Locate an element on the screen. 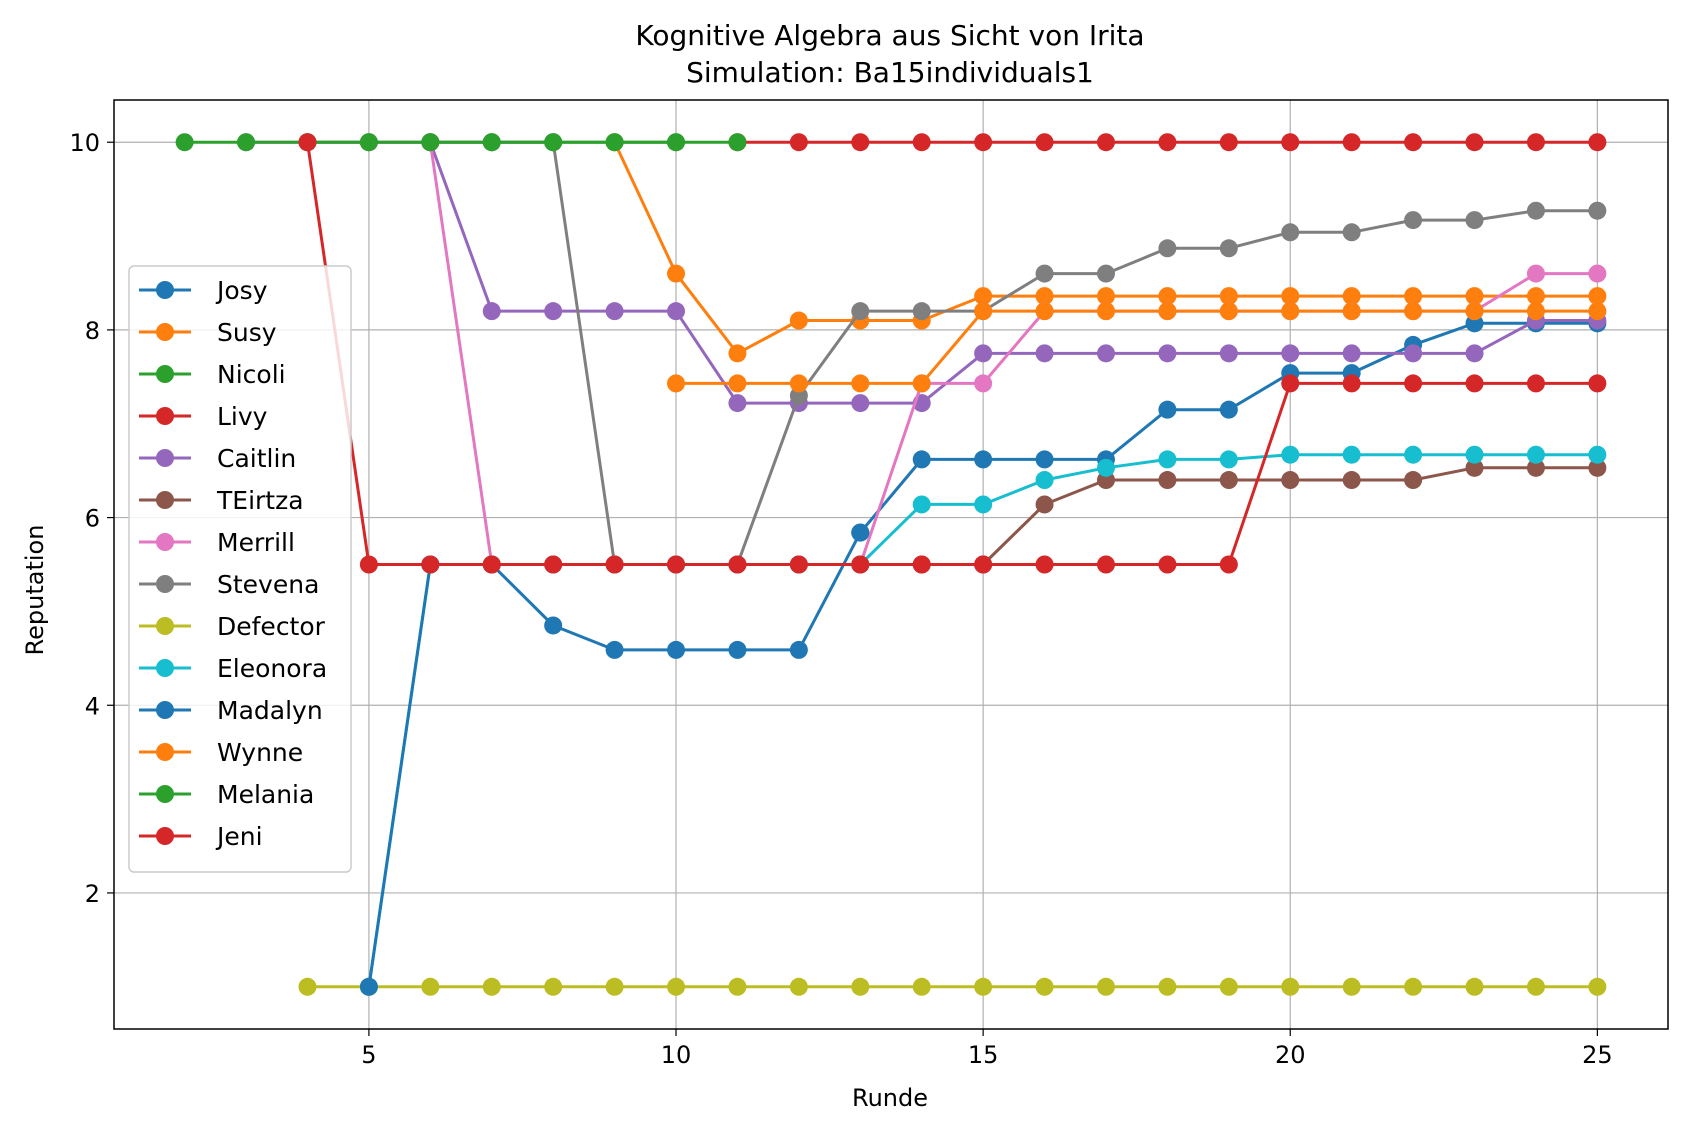 The image size is (1683, 1131). legend-swatch-marker-jeni is located at coordinates (165, 836).